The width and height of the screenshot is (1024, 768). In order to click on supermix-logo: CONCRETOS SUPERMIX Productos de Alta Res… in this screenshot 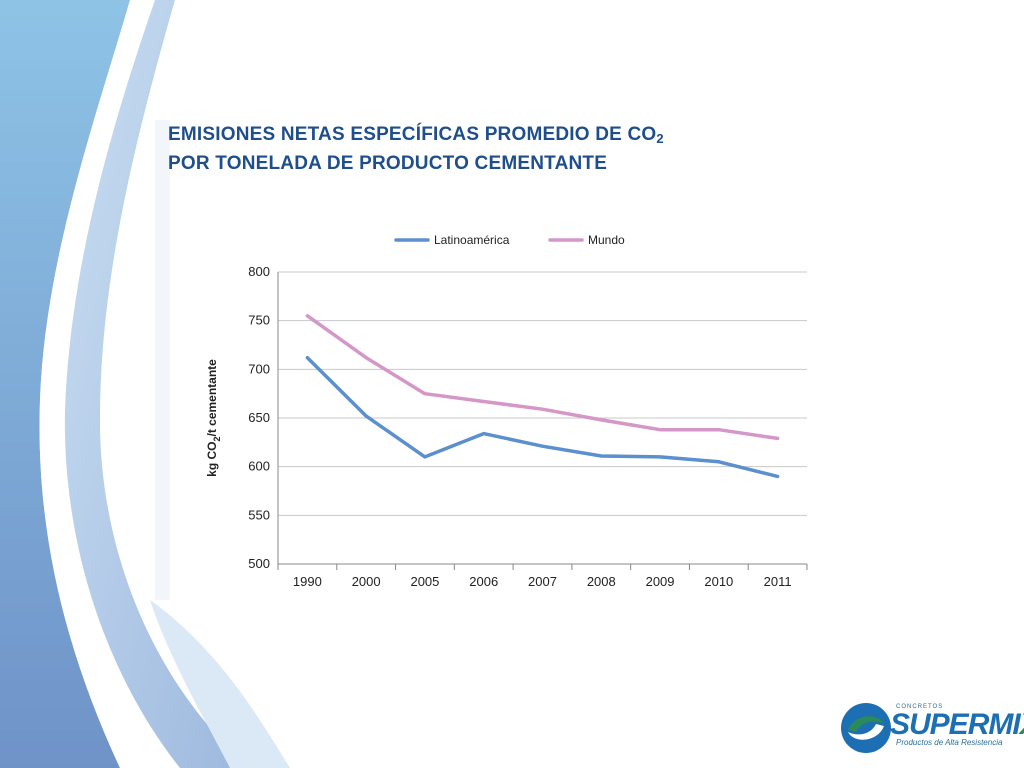, I will do `click(931, 728)`.